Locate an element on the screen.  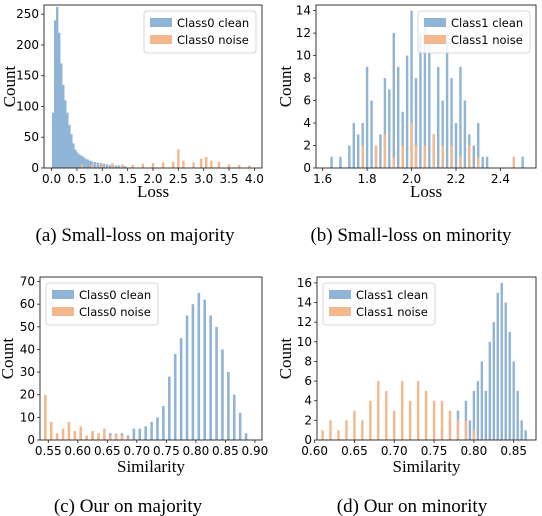
x-tick-label: 2.0 is located at coordinates (152, 179).